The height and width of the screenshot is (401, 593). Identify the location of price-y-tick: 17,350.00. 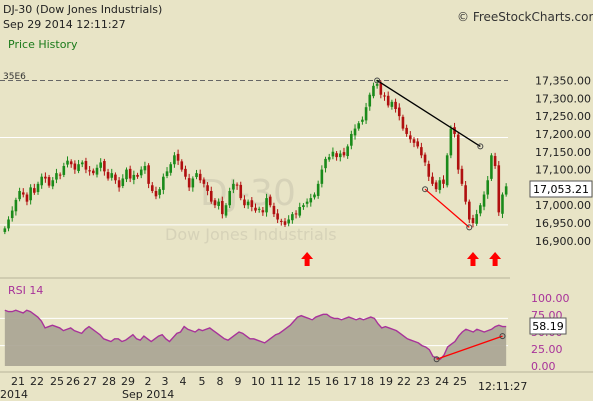
(563, 80).